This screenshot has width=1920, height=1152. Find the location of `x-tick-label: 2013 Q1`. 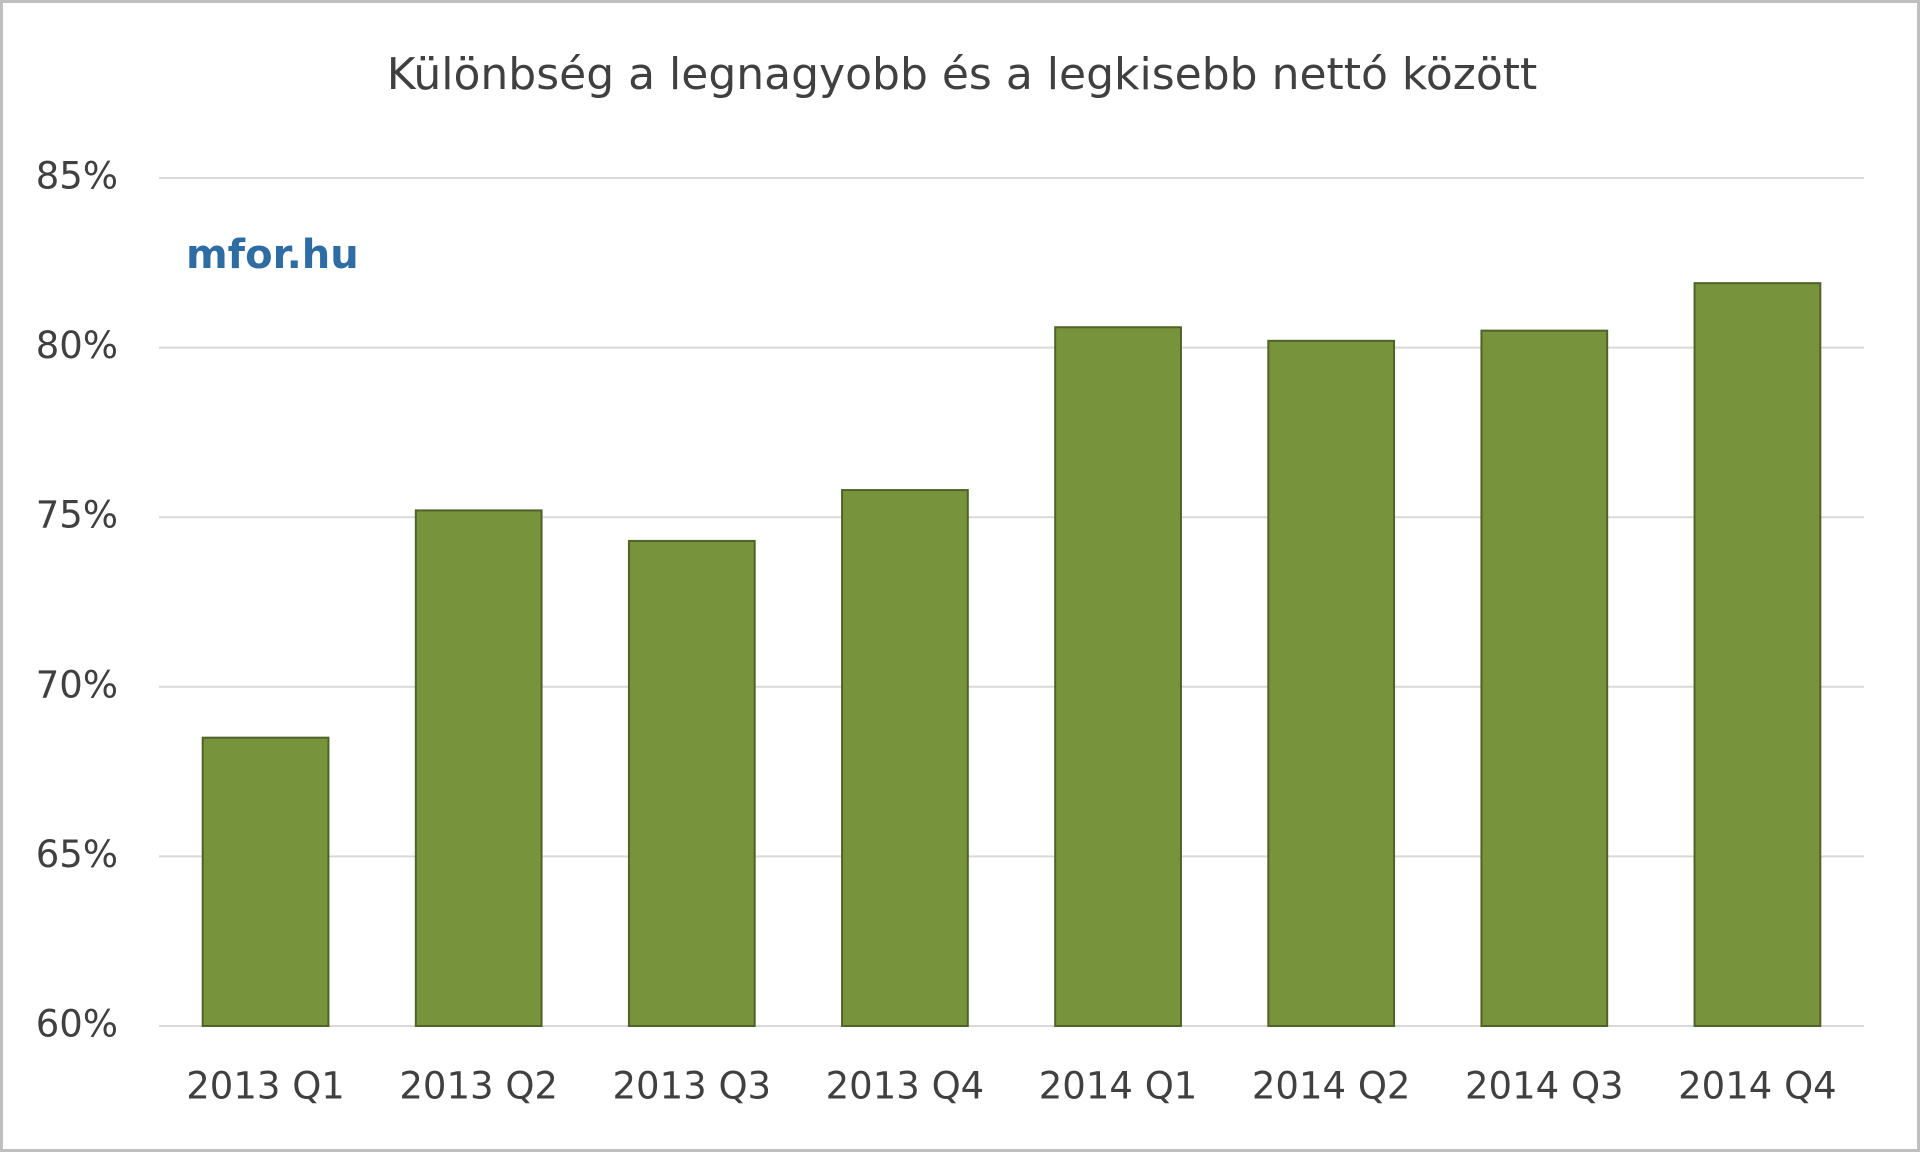

x-tick-label: 2013 Q1 is located at coordinates (265, 1086).